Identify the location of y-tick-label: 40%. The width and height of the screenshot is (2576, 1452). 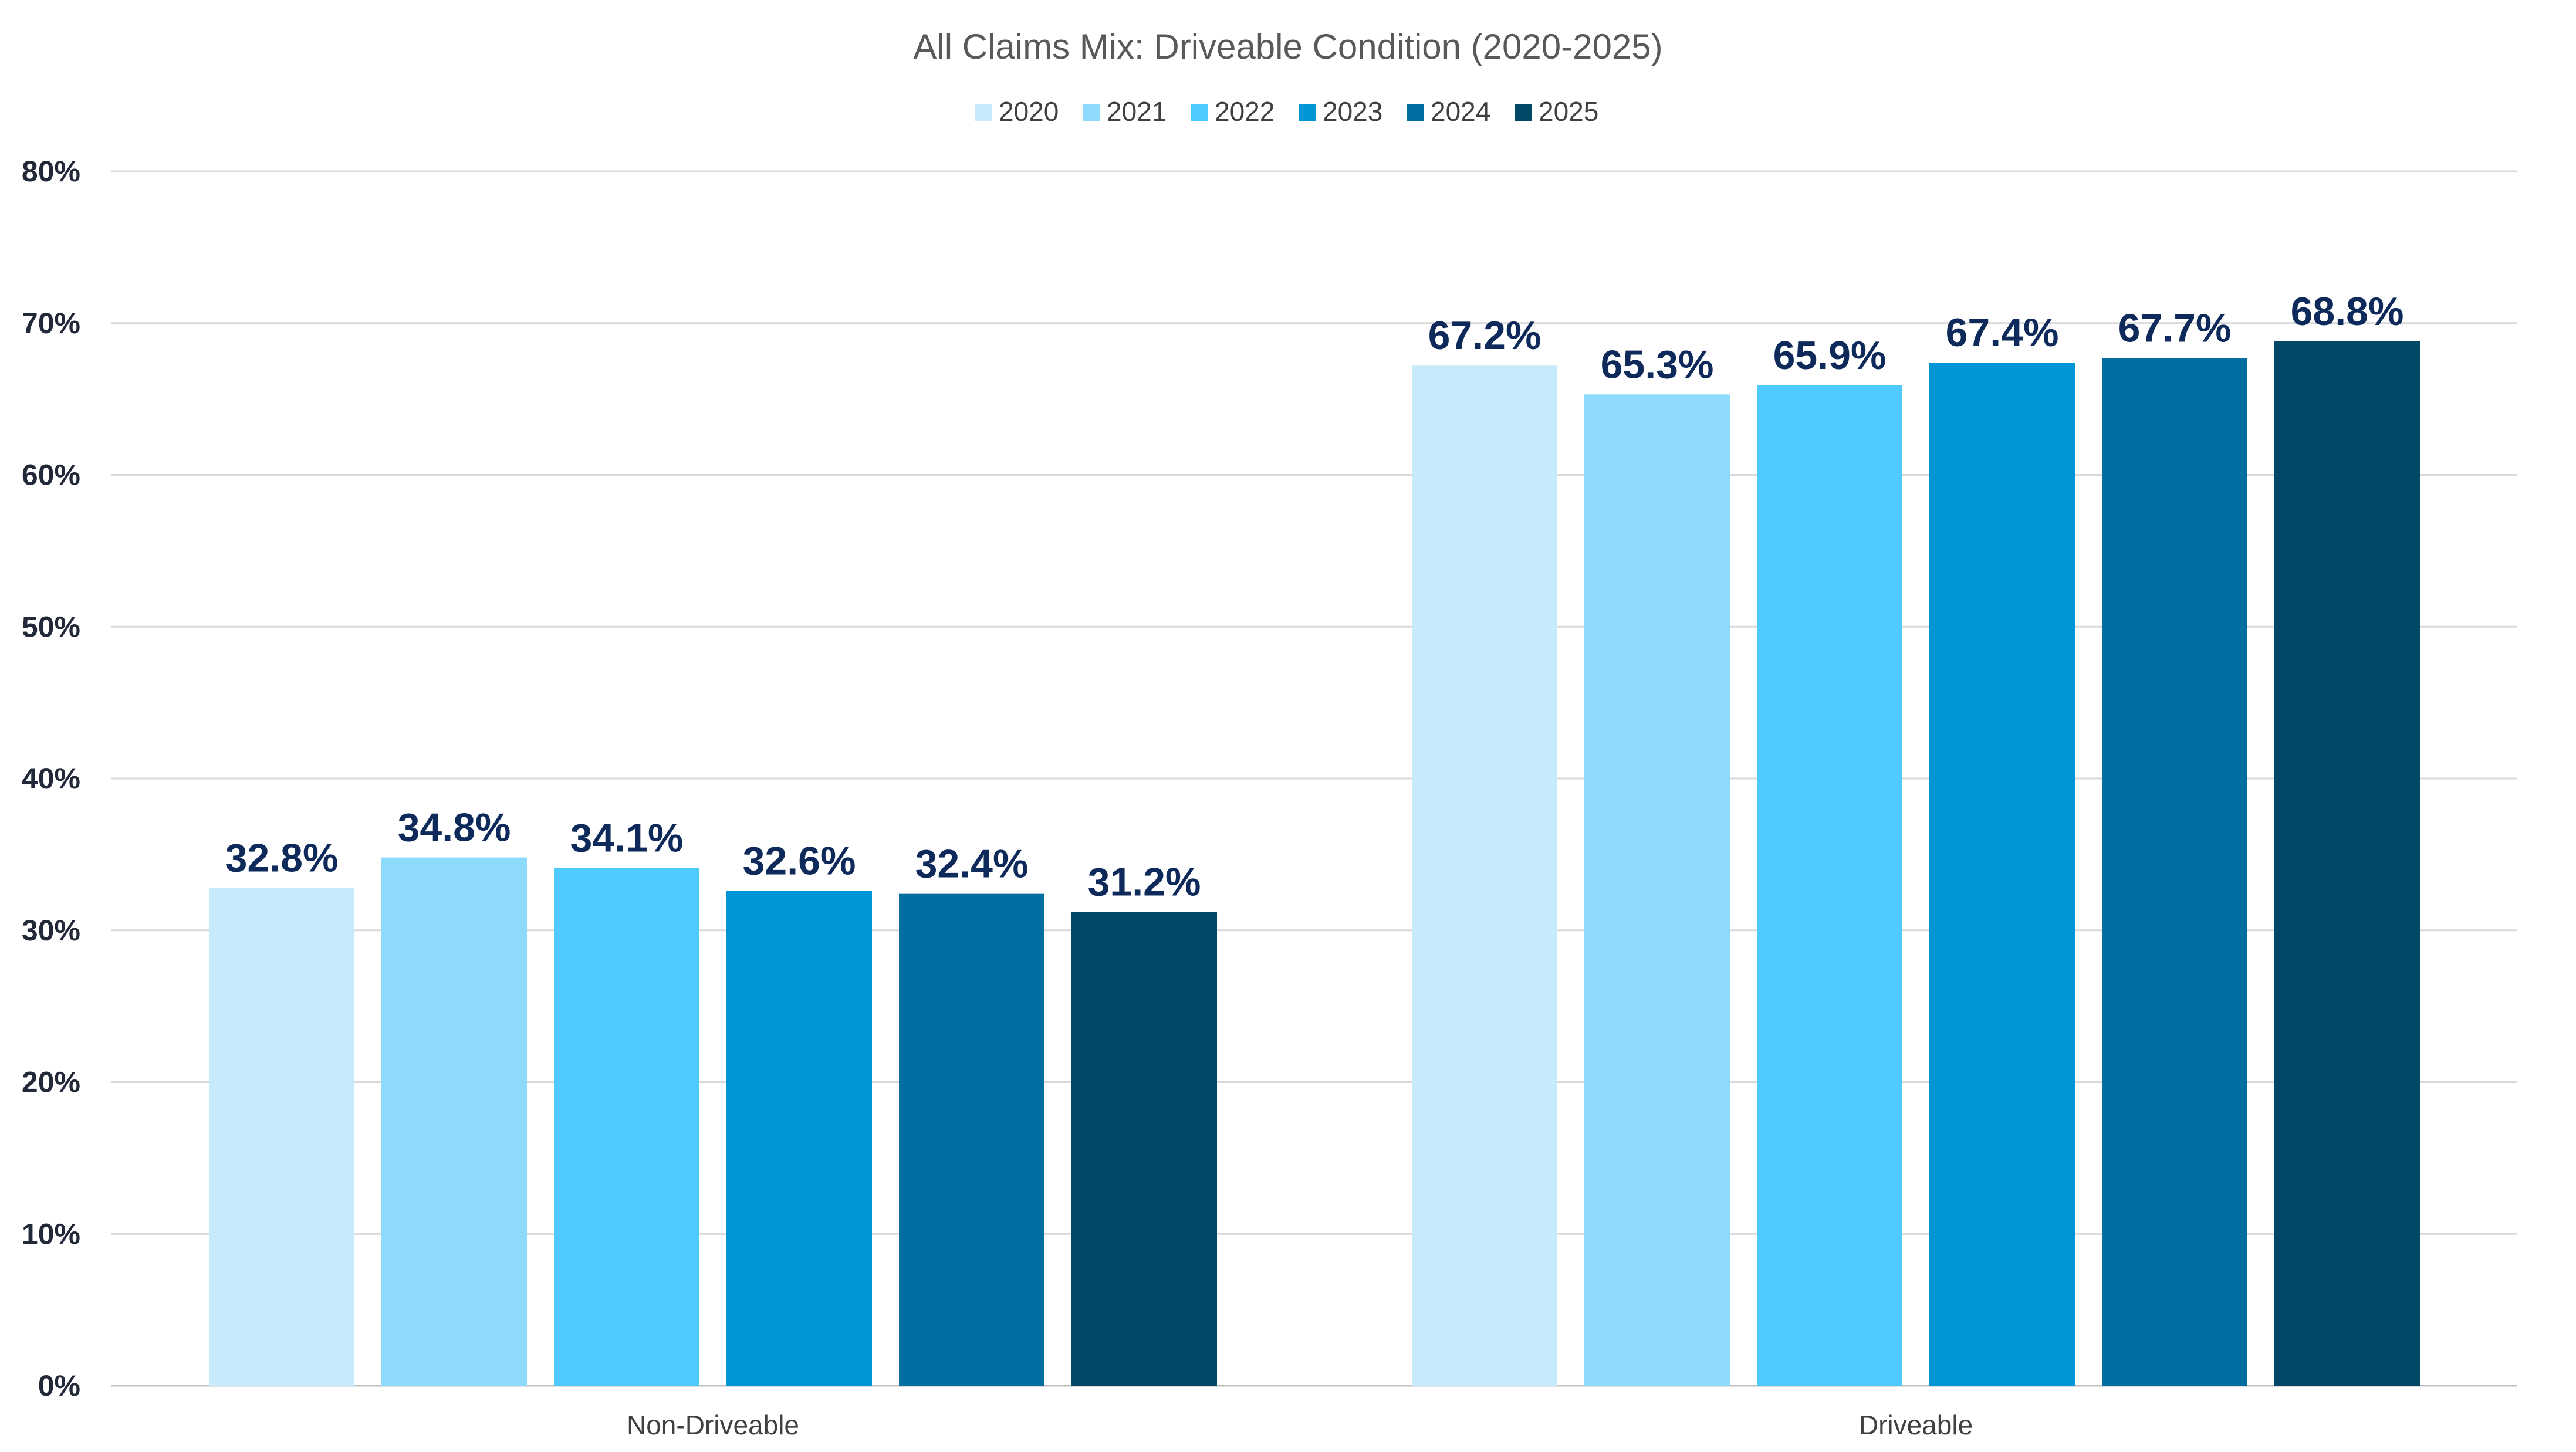
(51, 779).